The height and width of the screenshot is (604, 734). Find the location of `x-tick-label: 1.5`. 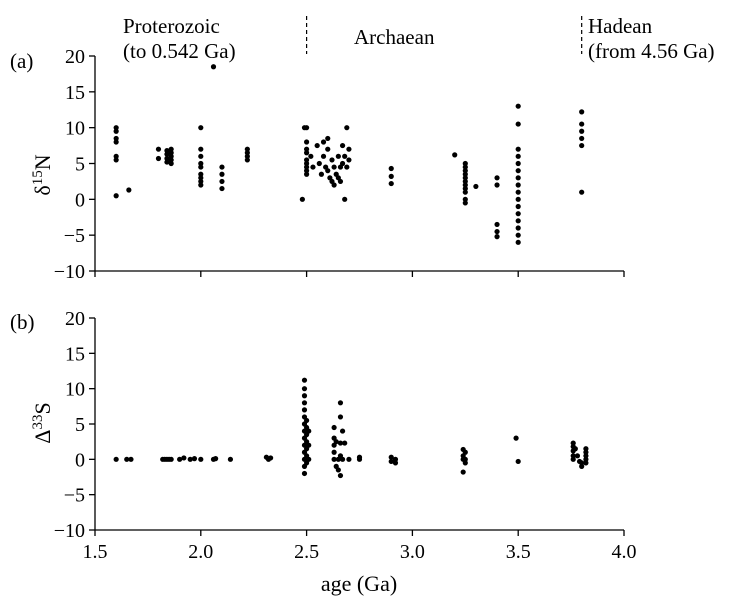

x-tick-label: 1.5 is located at coordinates (95, 552).